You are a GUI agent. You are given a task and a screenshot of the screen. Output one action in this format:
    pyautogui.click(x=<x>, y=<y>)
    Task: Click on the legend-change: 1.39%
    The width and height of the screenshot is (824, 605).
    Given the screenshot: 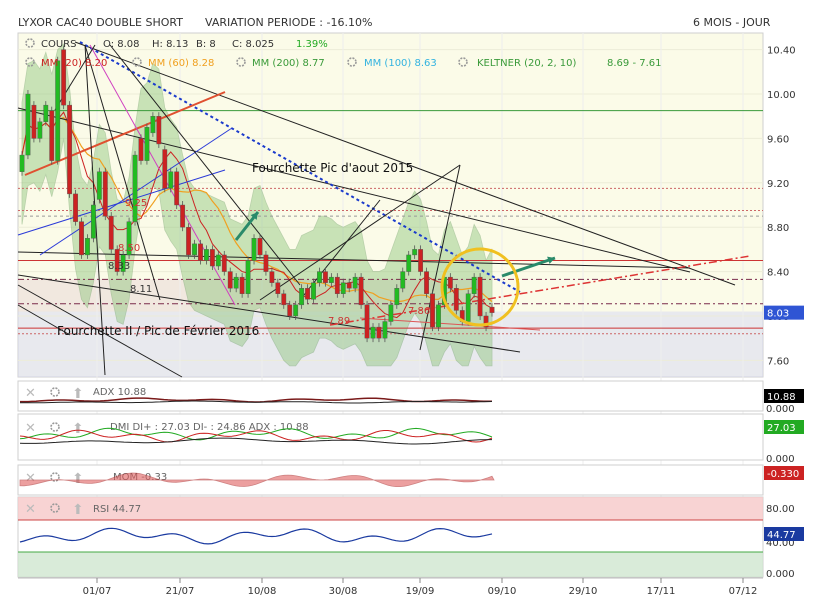 What is the action you would take?
    pyautogui.click(x=312, y=44)
    